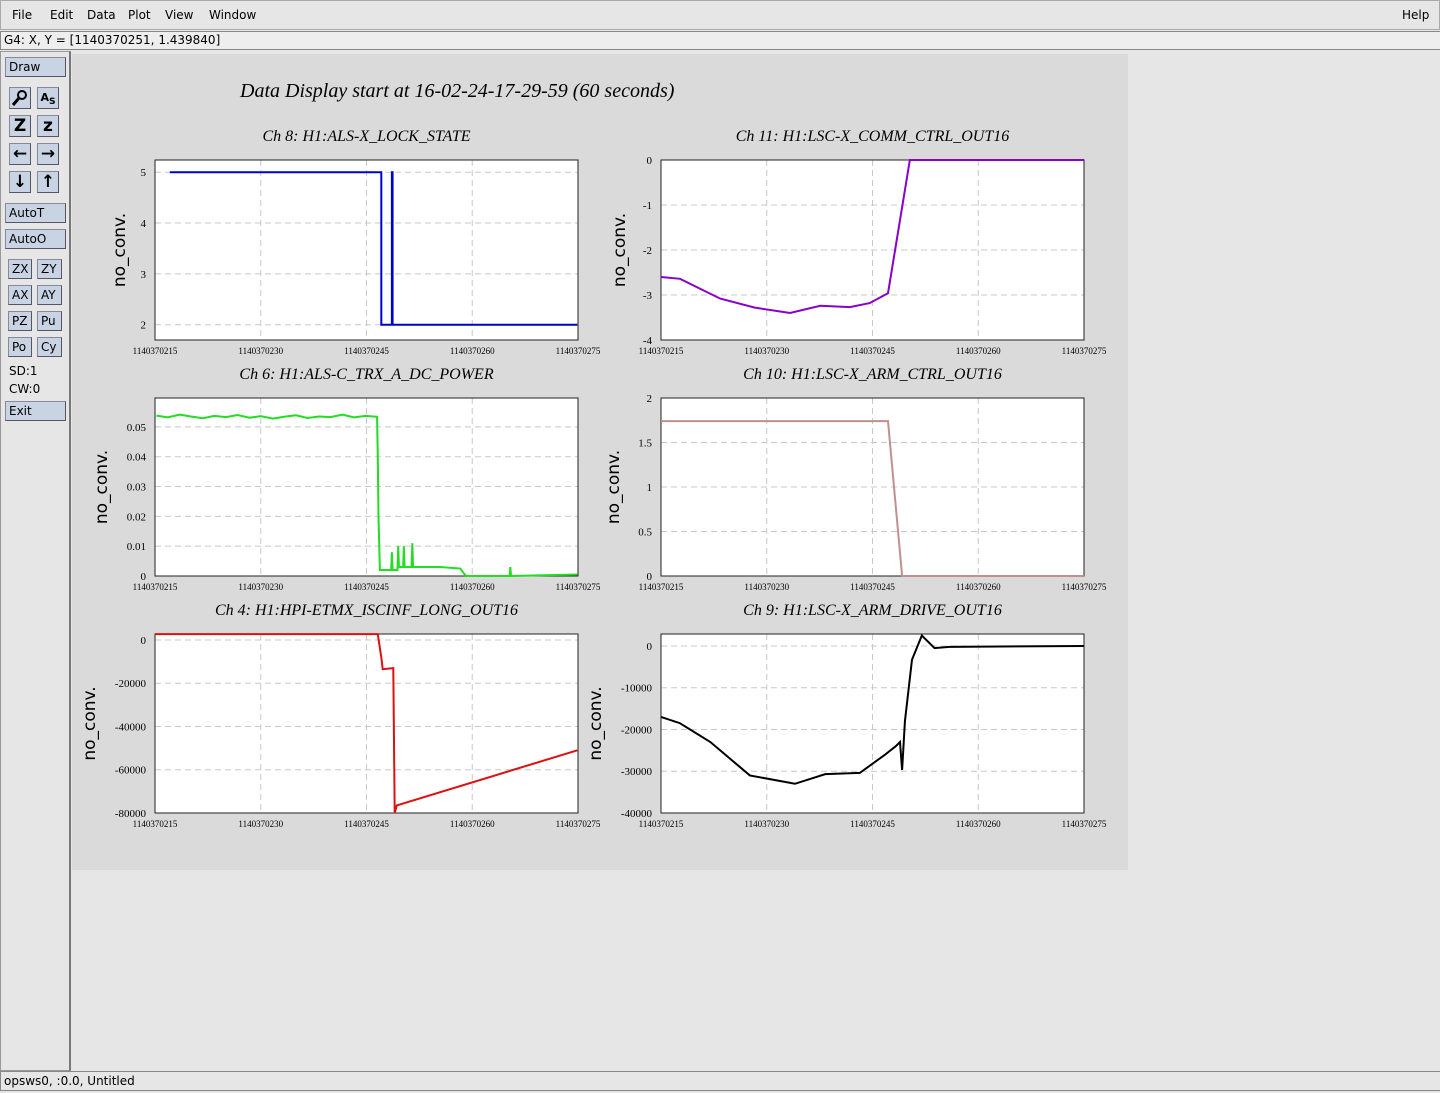 This screenshot has width=1440, height=1093. What do you see at coordinates (48, 154) in the screenshot?
I see `pan-right: →` at bounding box center [48, 154].